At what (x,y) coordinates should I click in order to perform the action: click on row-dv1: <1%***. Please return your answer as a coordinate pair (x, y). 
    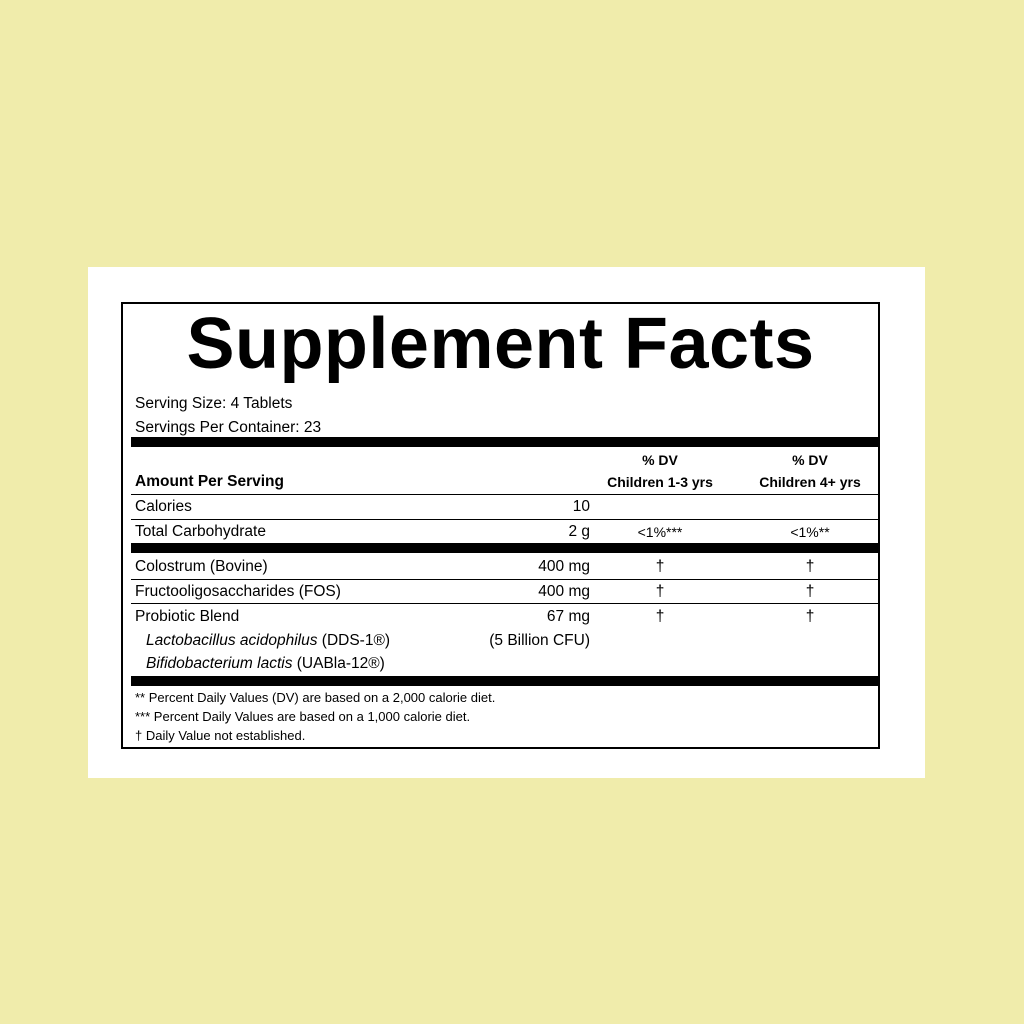
    Looking at the image, I should click on (660, 532).